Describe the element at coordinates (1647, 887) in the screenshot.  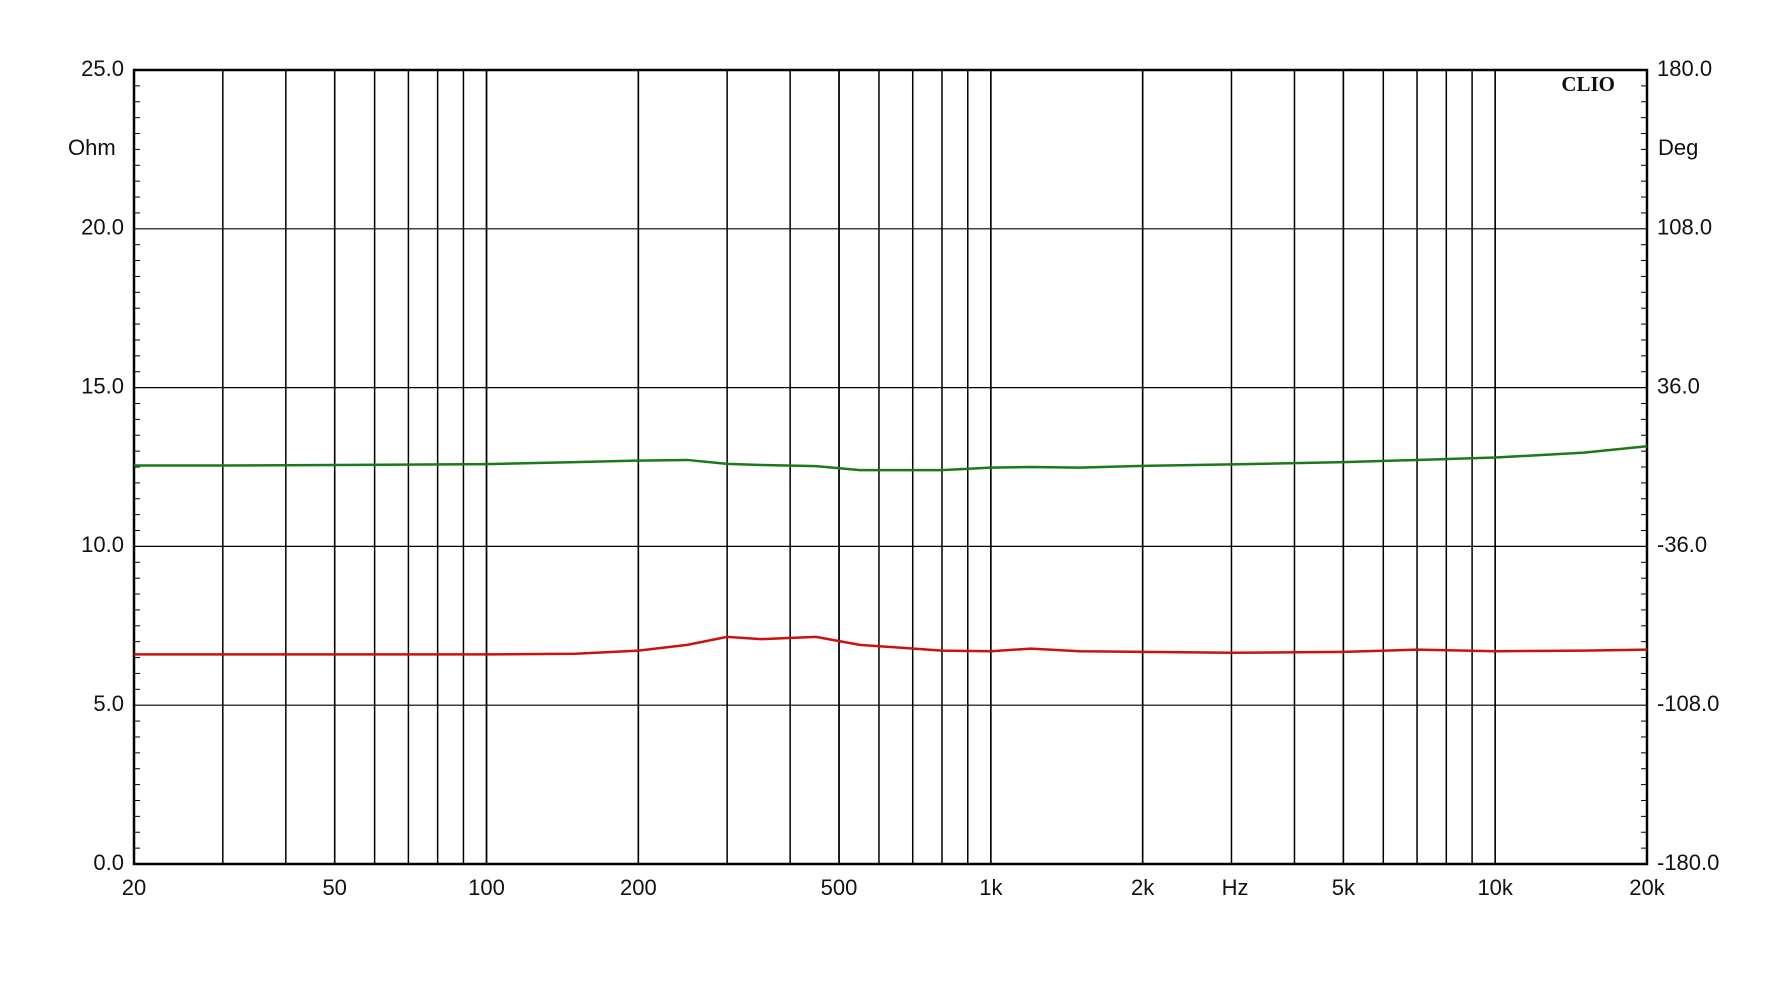
I see `x-tick-label: 20k` at that location.